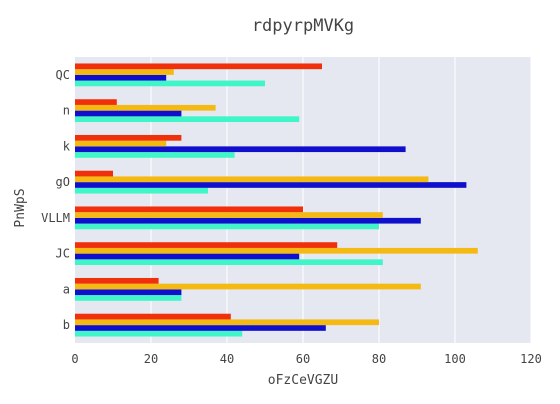 This screenshot has width=560, height=404. Describe the element at coordinates (63, 182) in the screenshot. I see `y-tick-label: gO` at that location.